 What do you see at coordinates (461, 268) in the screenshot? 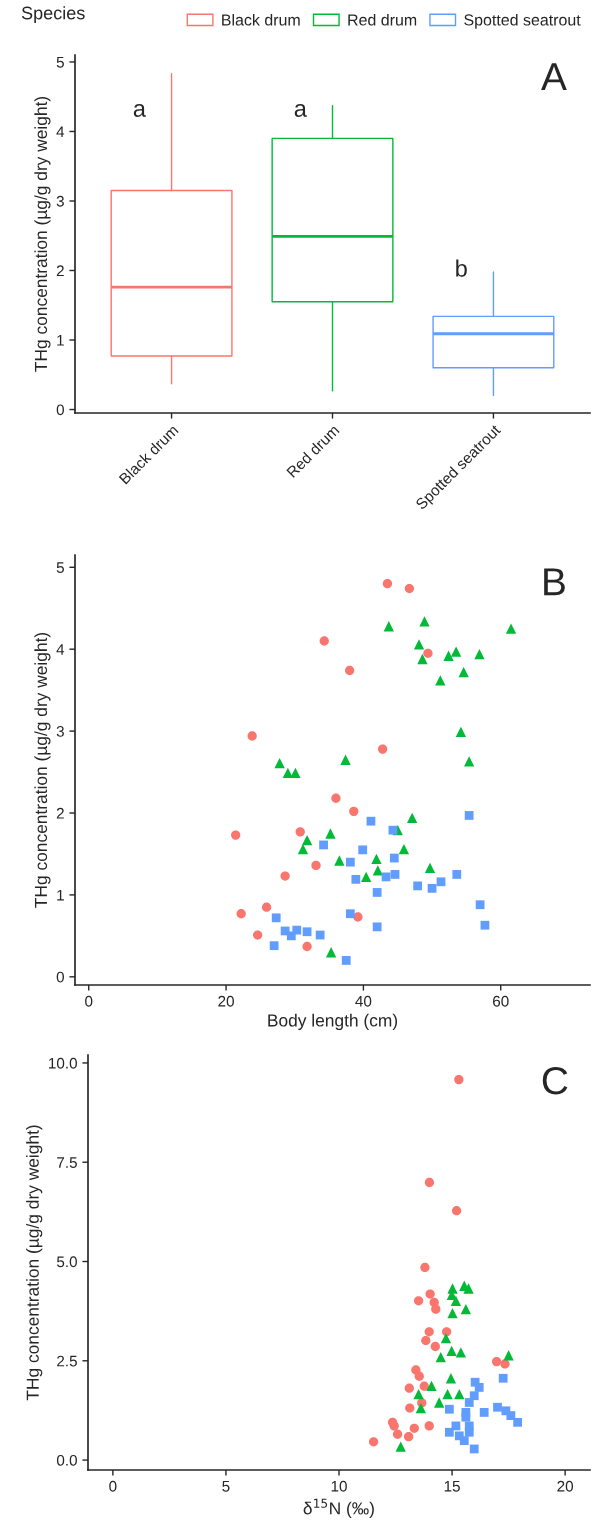
I see `annotation: b` at bounding box center [461, 268].